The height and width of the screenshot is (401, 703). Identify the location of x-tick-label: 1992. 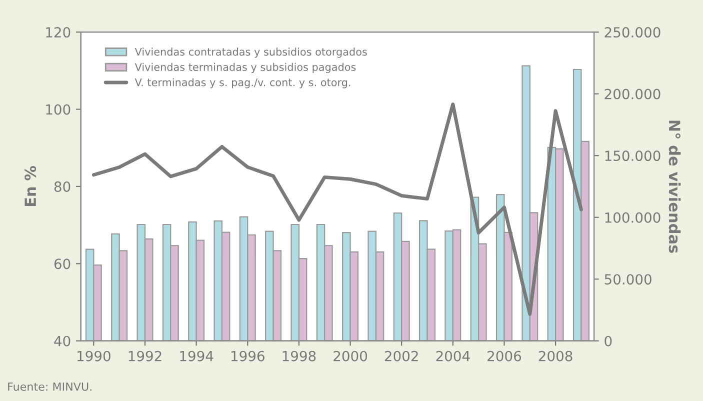
(145, 356).